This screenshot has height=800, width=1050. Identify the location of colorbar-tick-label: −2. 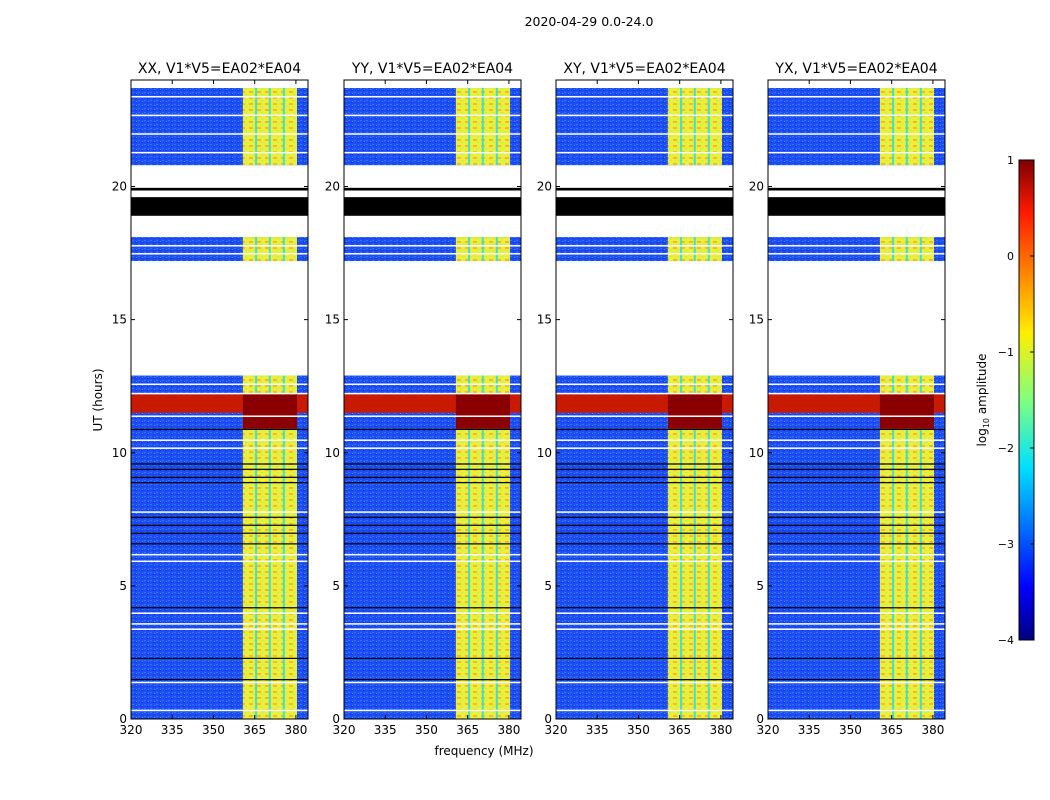
(1006, 448).